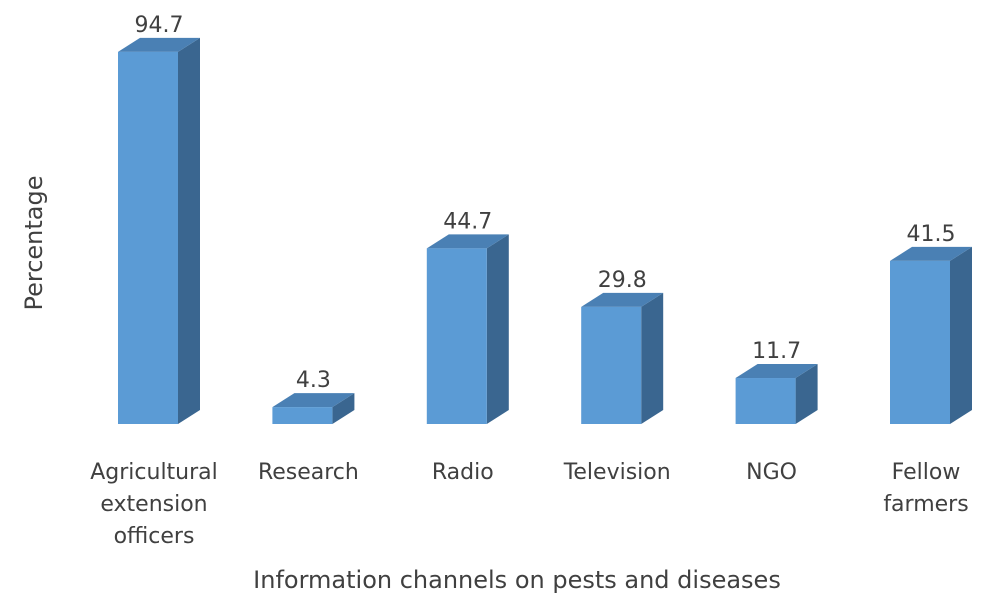 The width and height of the screenshot is (1000, 616). I want to click on category-tick-label: Fellow farmers, so click(925, 488).